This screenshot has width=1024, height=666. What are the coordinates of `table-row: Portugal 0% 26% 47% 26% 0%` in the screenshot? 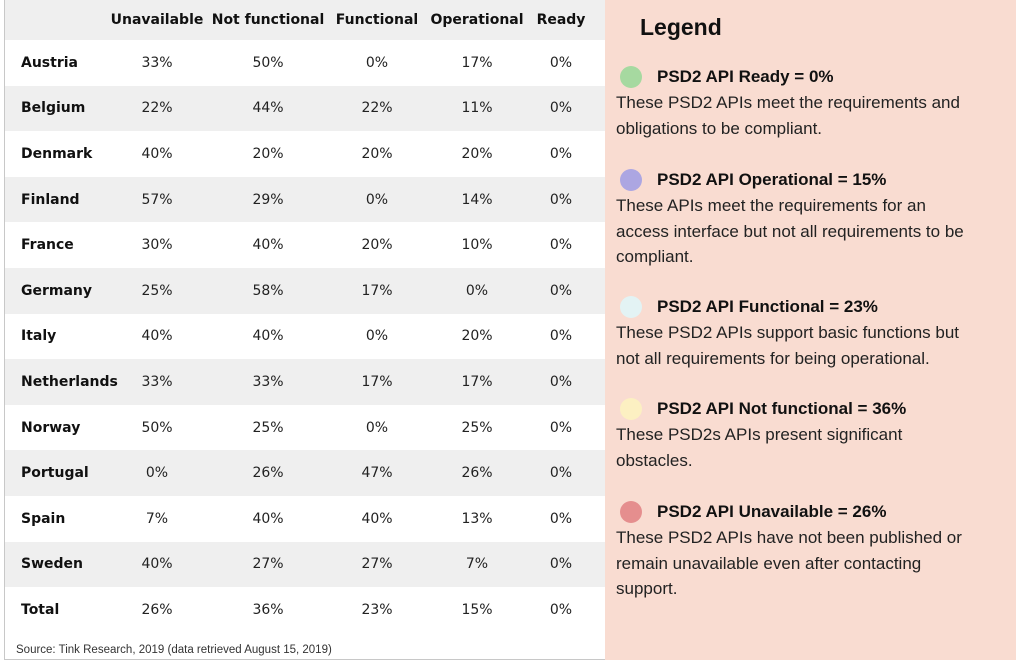 It's located at (305, 473).